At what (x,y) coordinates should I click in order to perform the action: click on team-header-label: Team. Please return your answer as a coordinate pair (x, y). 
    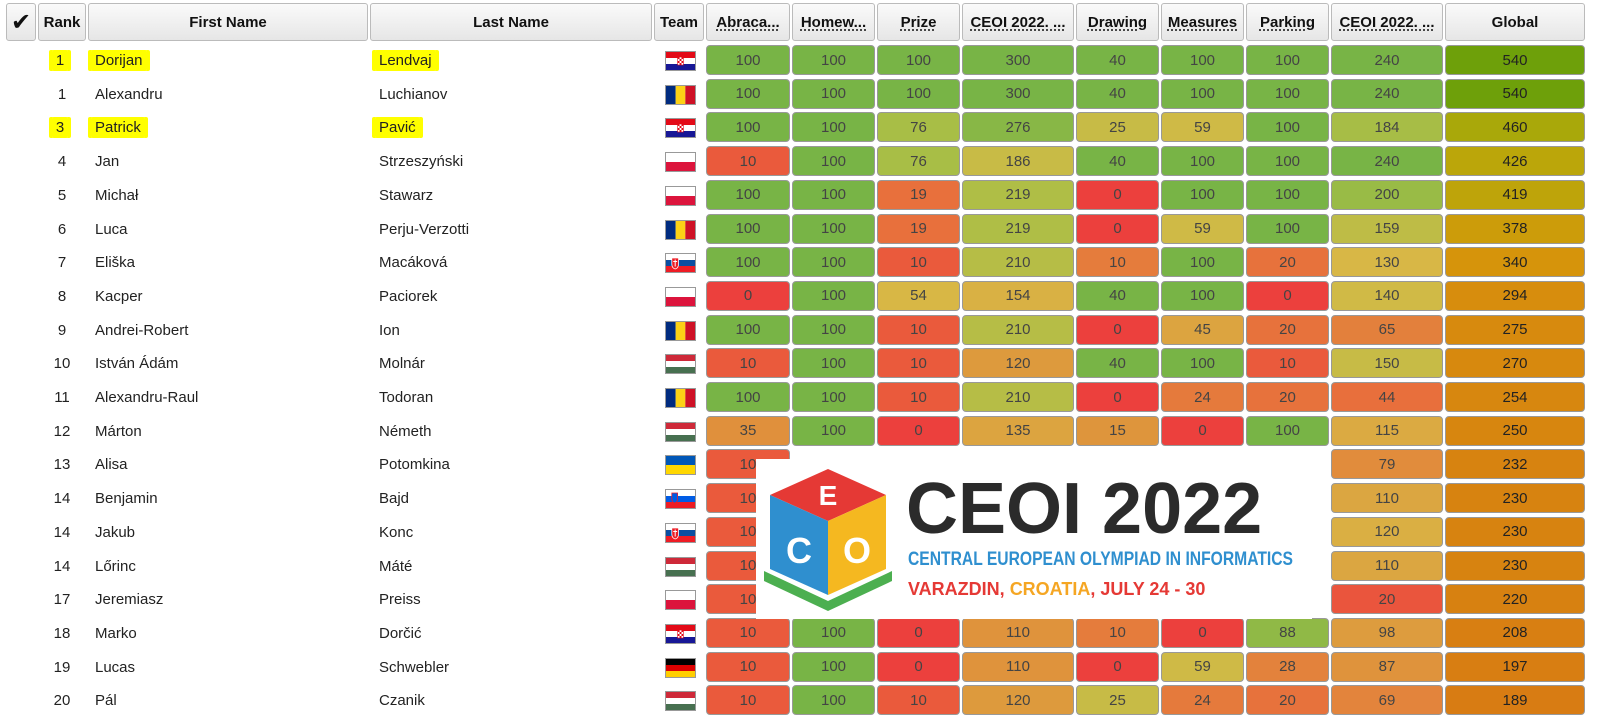
    Looking at the image, I should click on (679, 22).